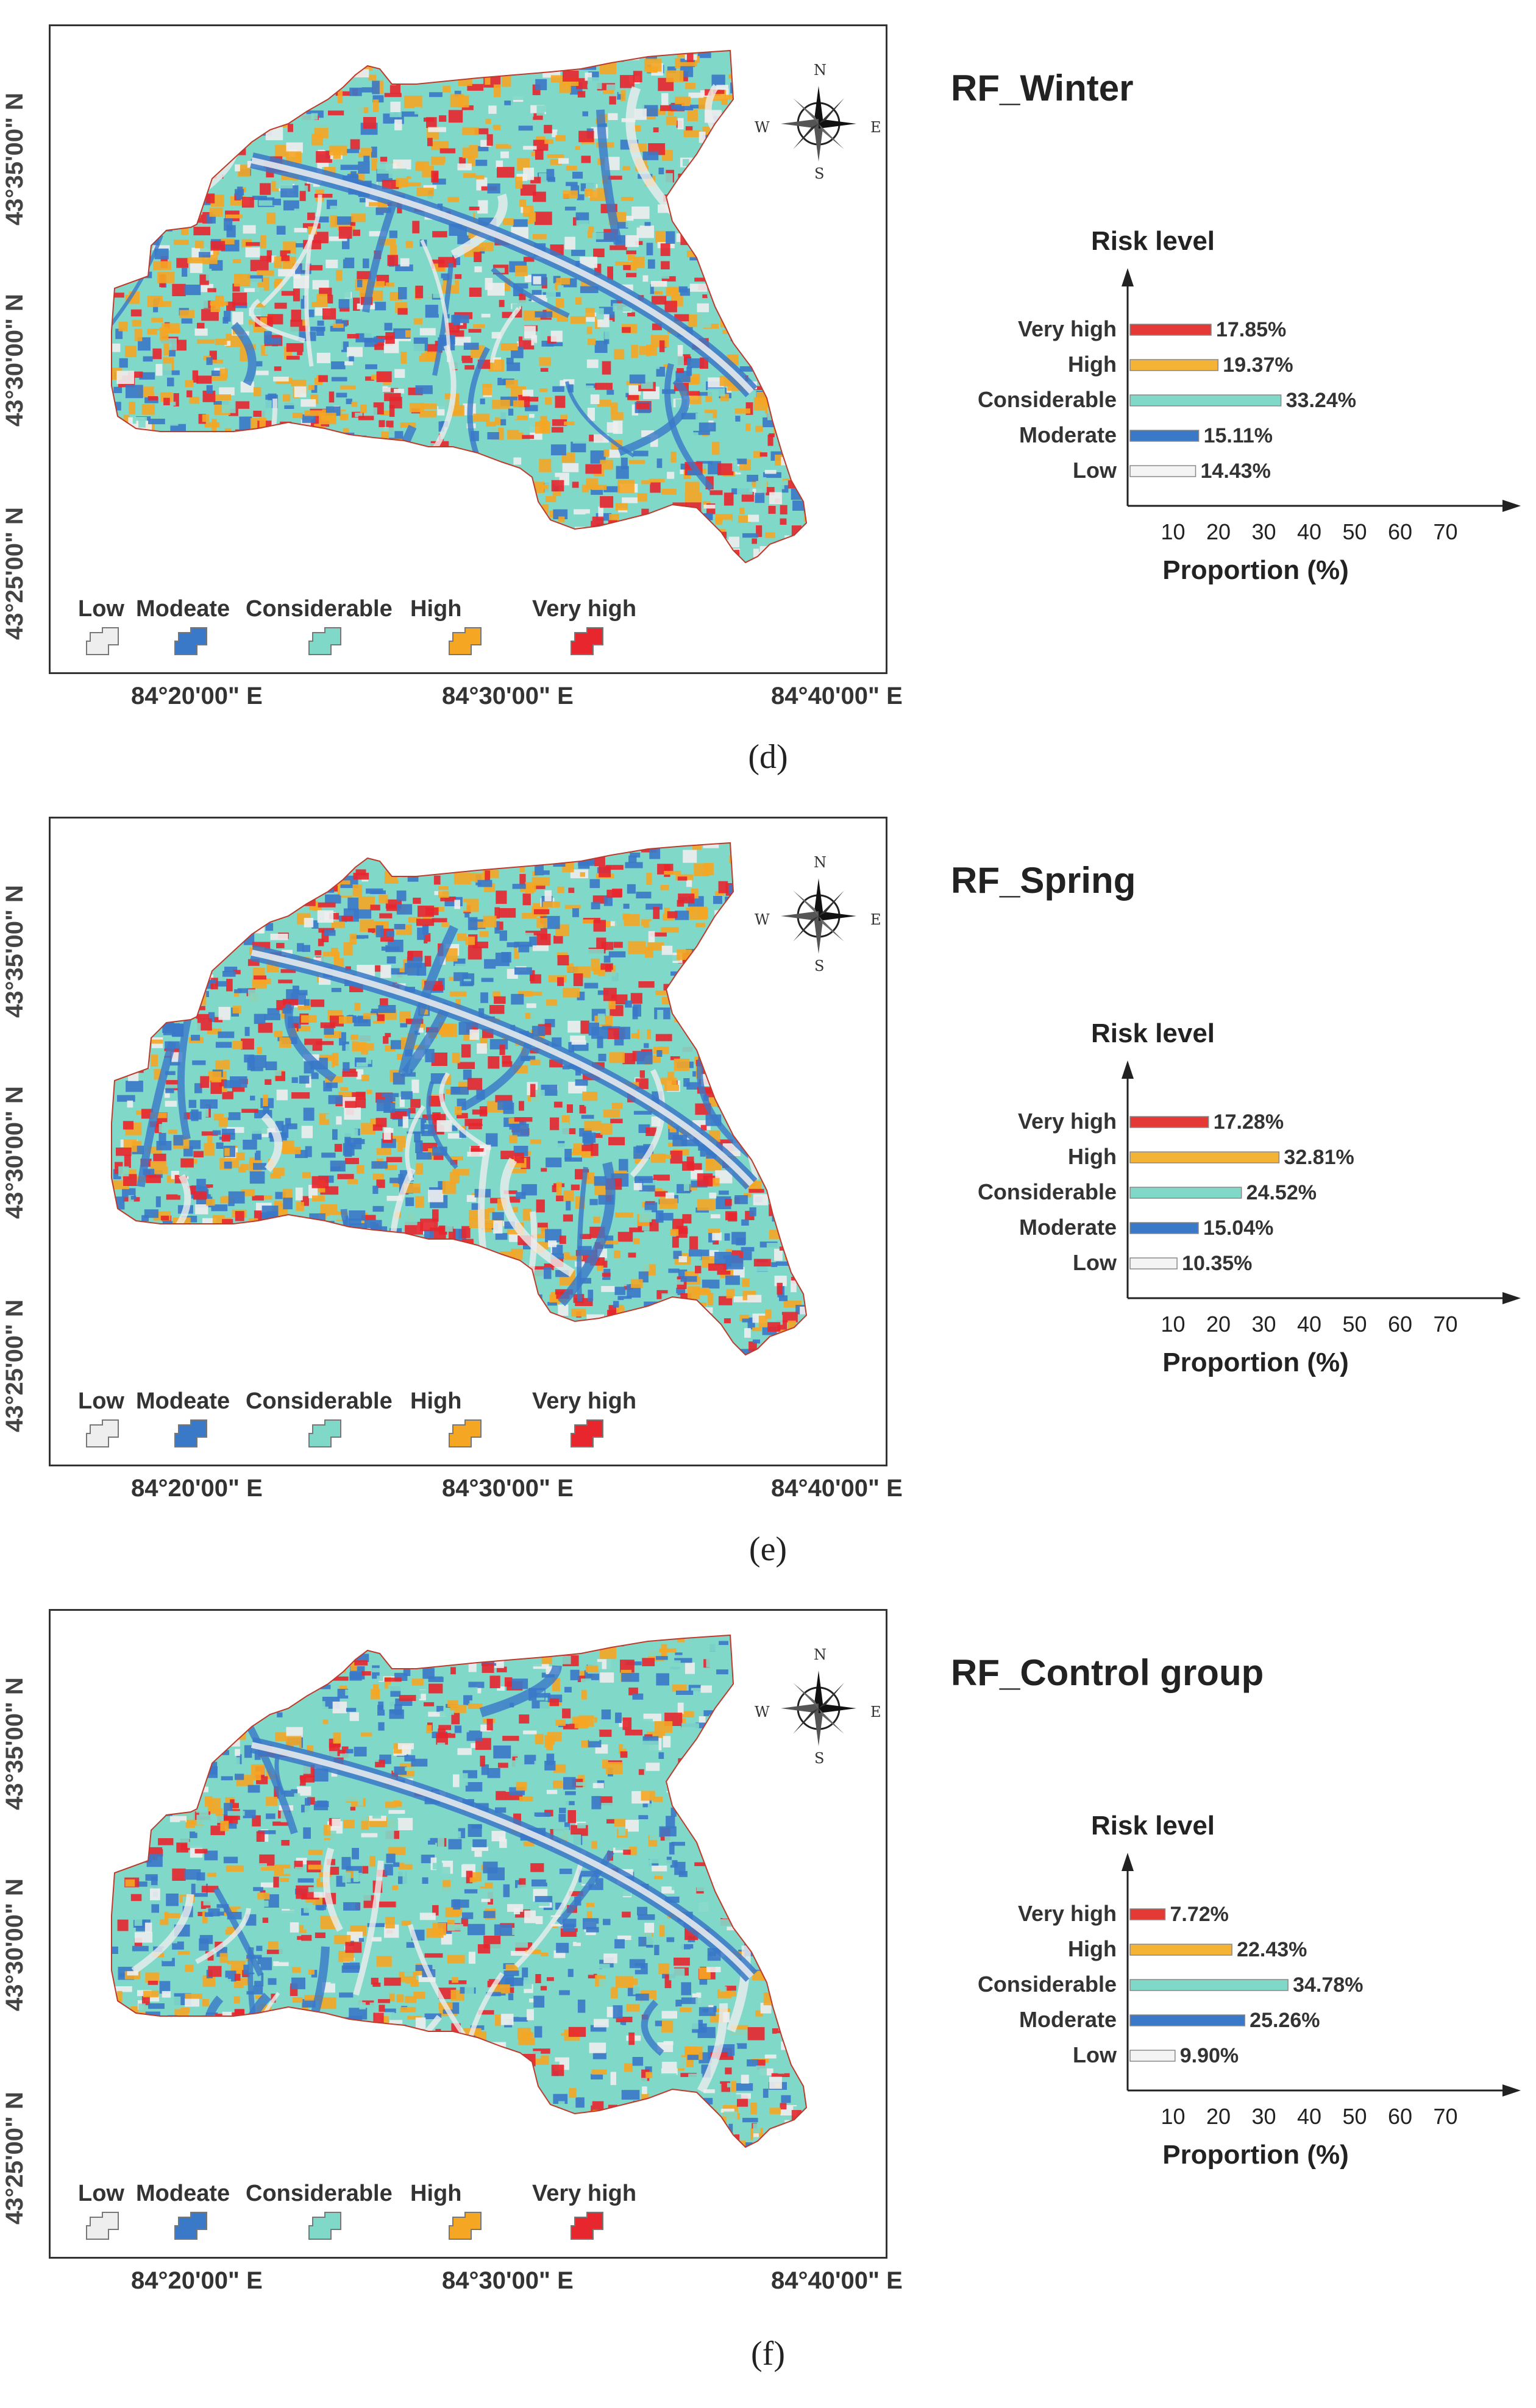  What do you see at coordinates (1238, 435) in the screenshot?
I see `data-label: 15.11%` at bounding box center [1238, 435].